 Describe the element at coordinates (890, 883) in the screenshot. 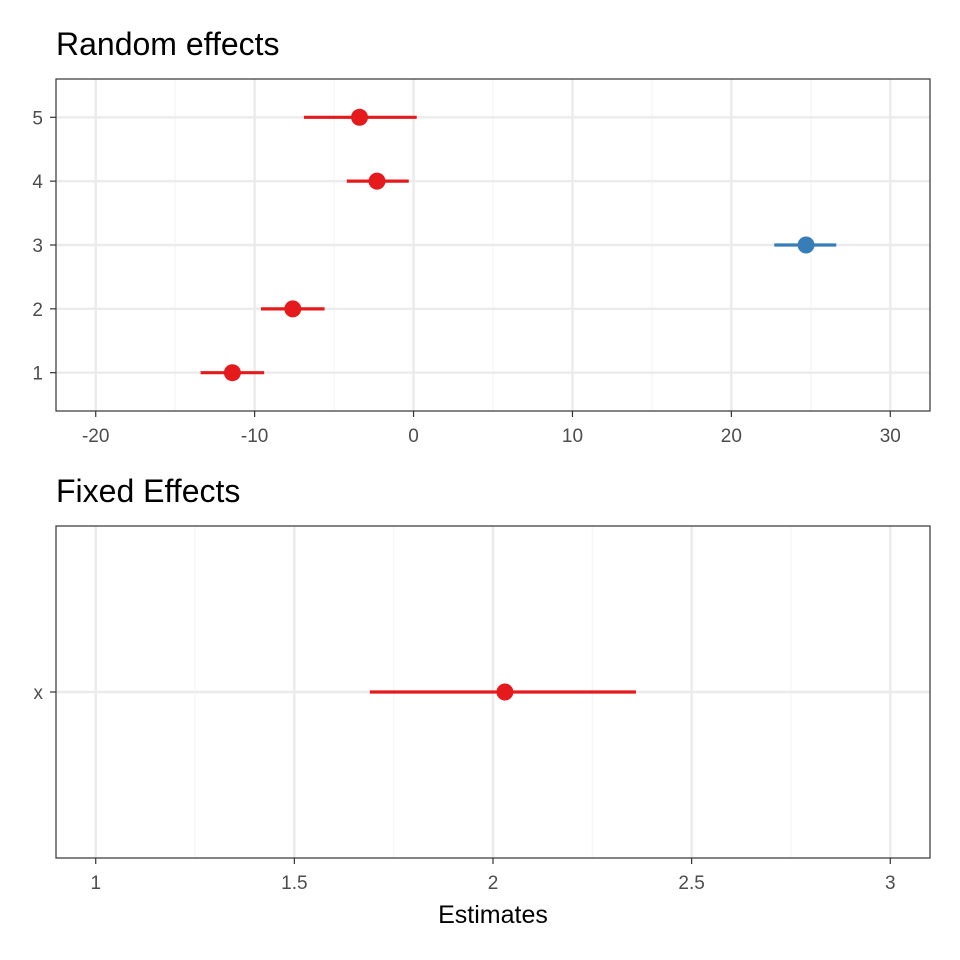

I see `x-tick-label: 3` at that location.